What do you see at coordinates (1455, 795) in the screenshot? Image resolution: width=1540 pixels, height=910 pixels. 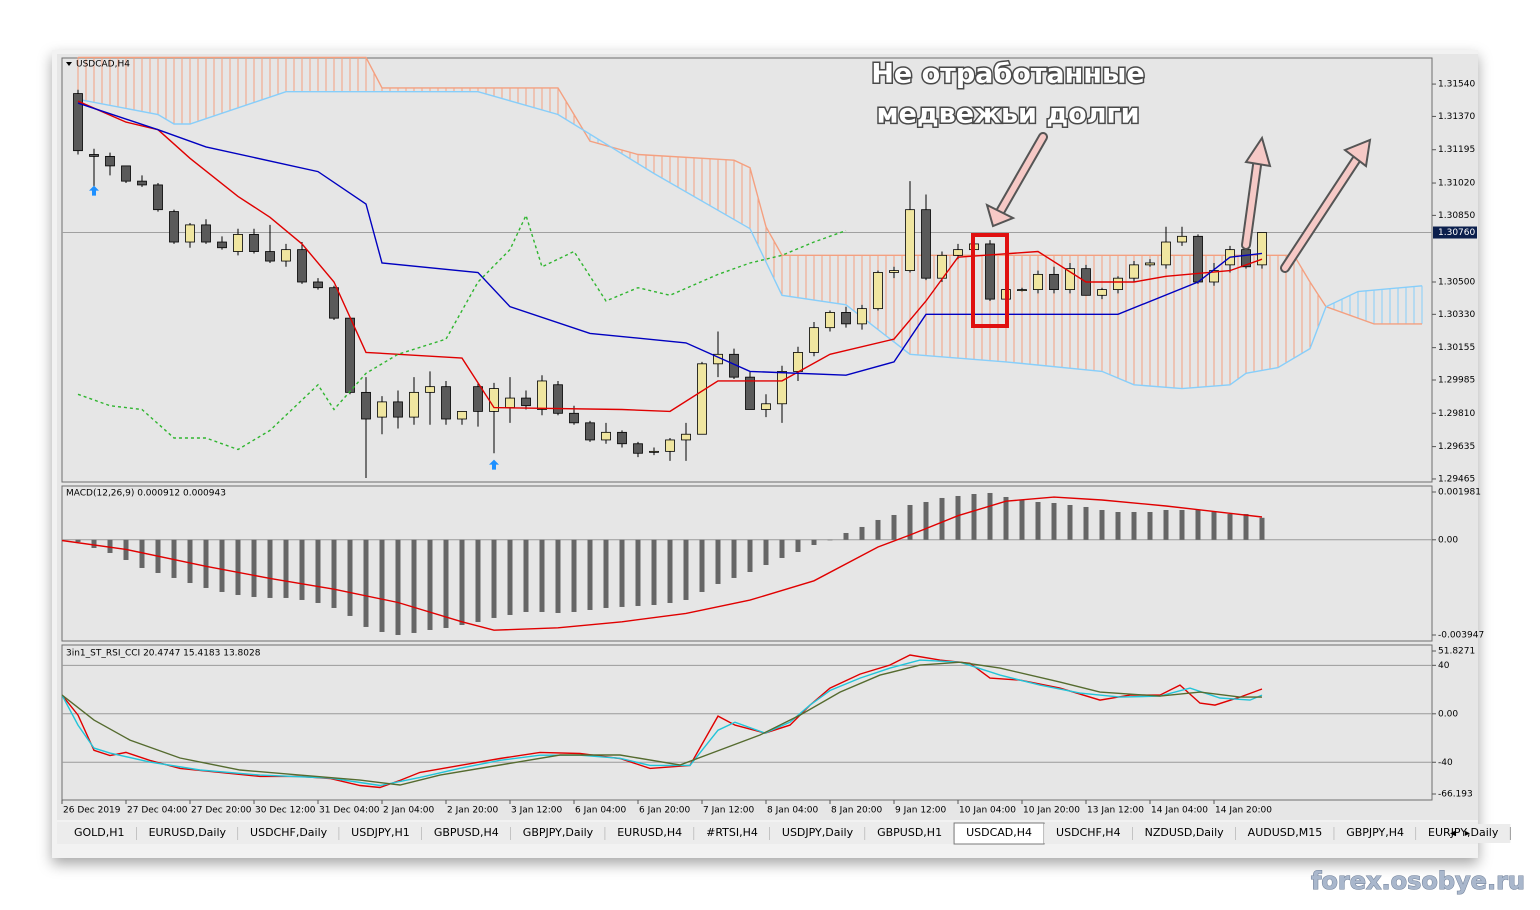 I see `y-tick-label: -66.193` at bounding box center [1455, 795].